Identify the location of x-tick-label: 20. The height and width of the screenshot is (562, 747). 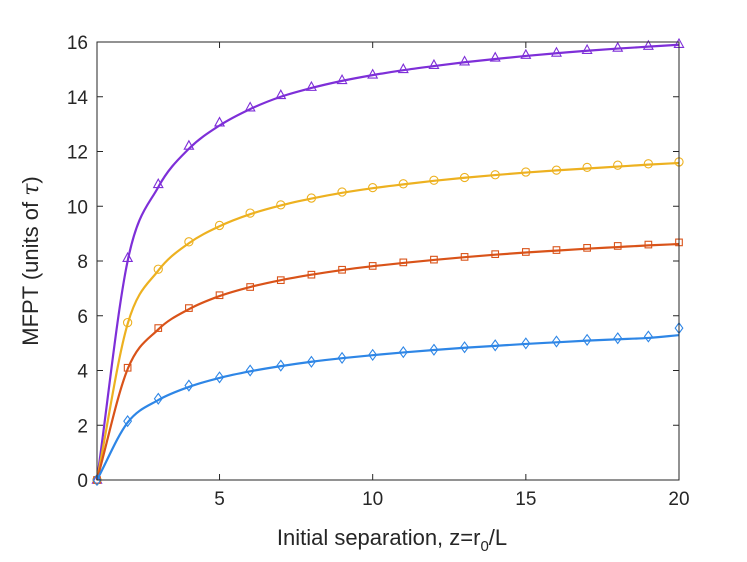
(678, 499).